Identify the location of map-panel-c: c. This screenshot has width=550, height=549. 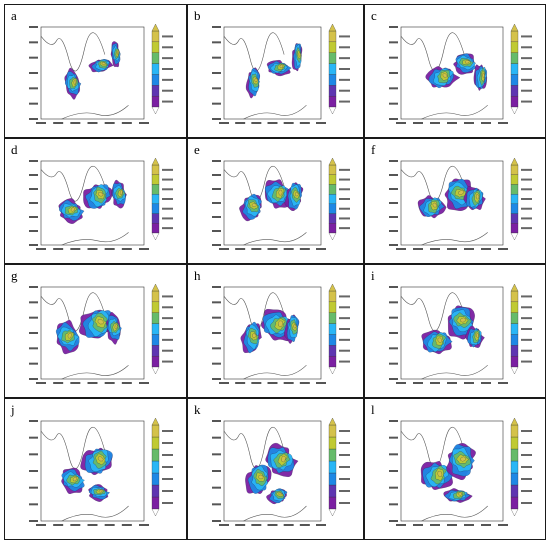
(455, 71).